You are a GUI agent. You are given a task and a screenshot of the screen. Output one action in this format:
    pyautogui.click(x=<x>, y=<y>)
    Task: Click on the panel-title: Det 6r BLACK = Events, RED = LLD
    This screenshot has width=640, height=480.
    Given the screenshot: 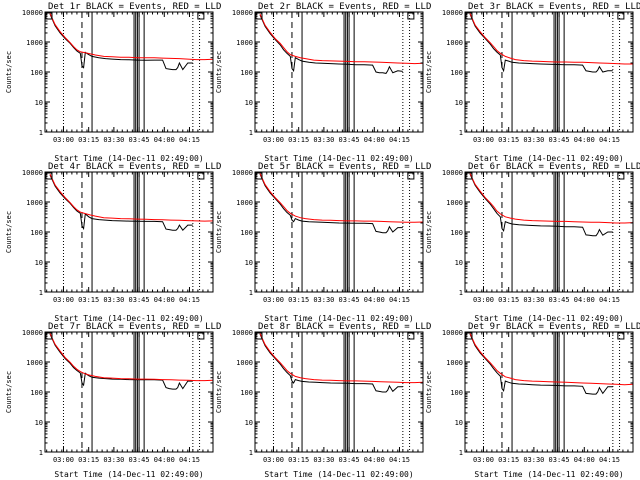 What is the action you would take?
    pyautogui.click(x=554, y=167)
    